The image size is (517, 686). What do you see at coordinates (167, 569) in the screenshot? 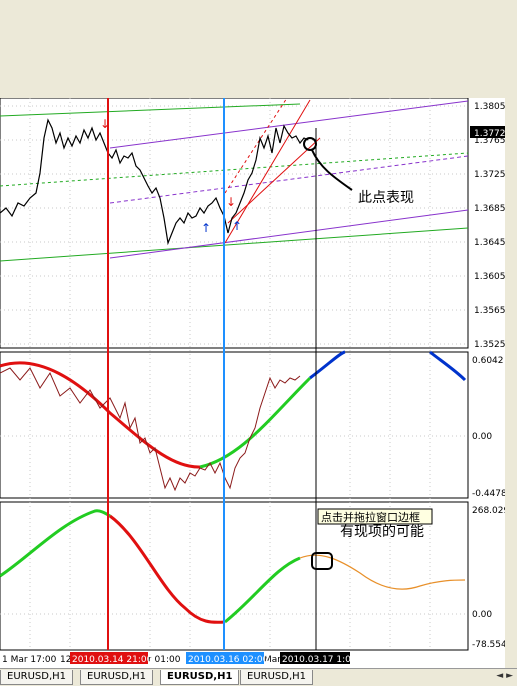
I see `osc2-red-curve` at bounding box center [167, 569].